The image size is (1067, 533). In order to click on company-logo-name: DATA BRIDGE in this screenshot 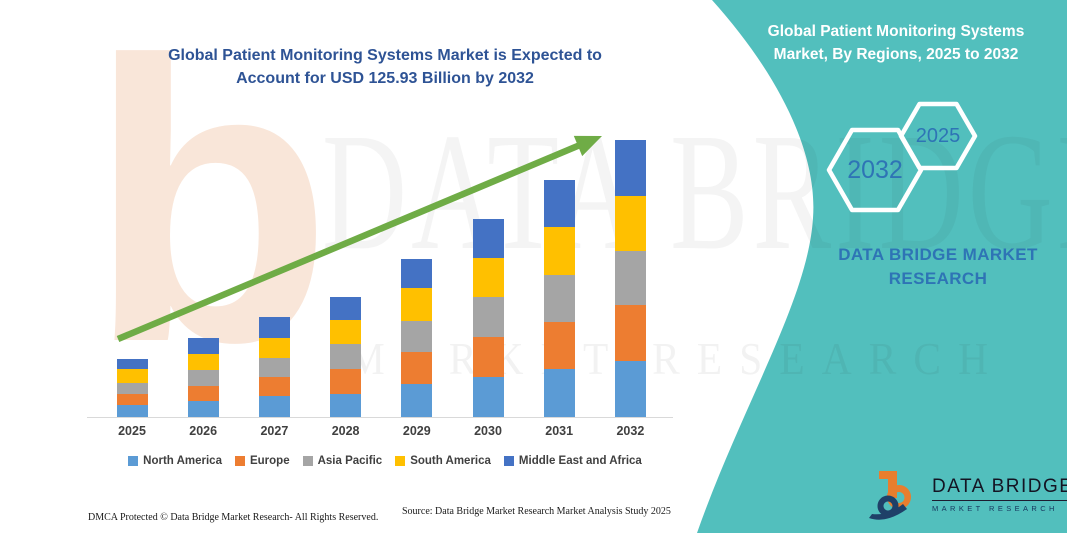, I will do `click(999, 488)`.